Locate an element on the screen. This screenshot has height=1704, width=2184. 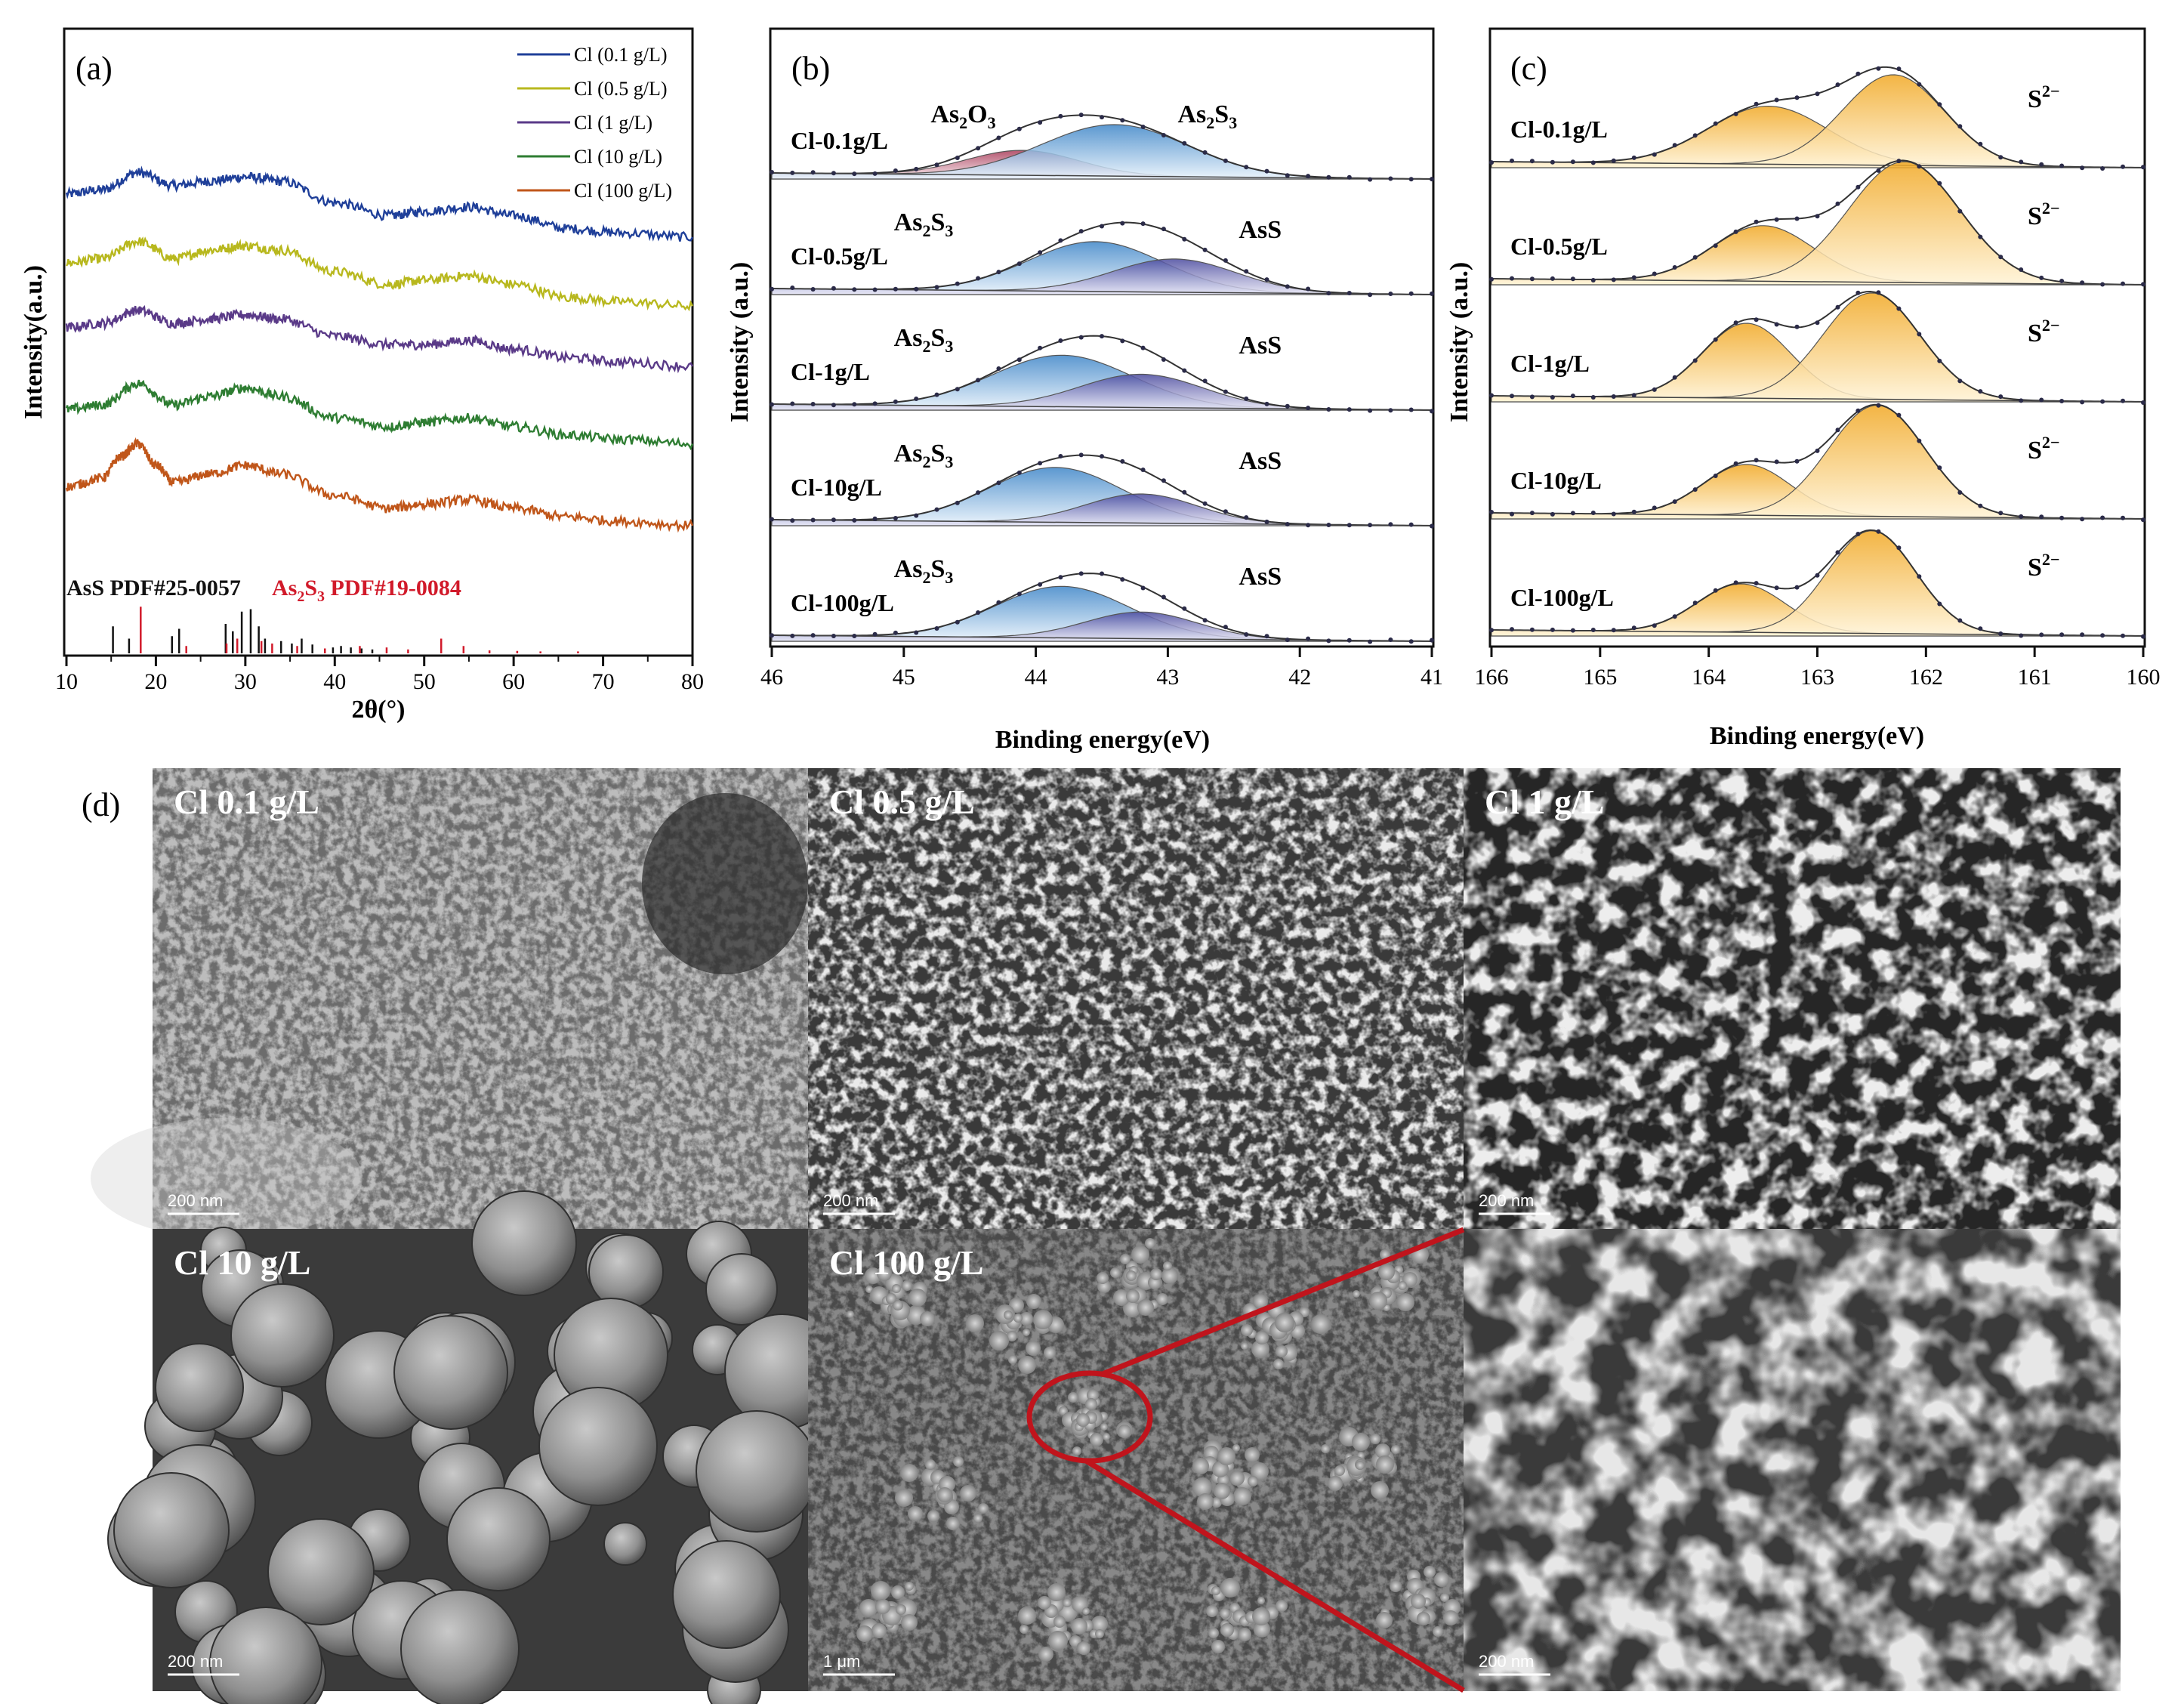
legend-label: Cl (1 g/L) is located at coordinates (613, 123).